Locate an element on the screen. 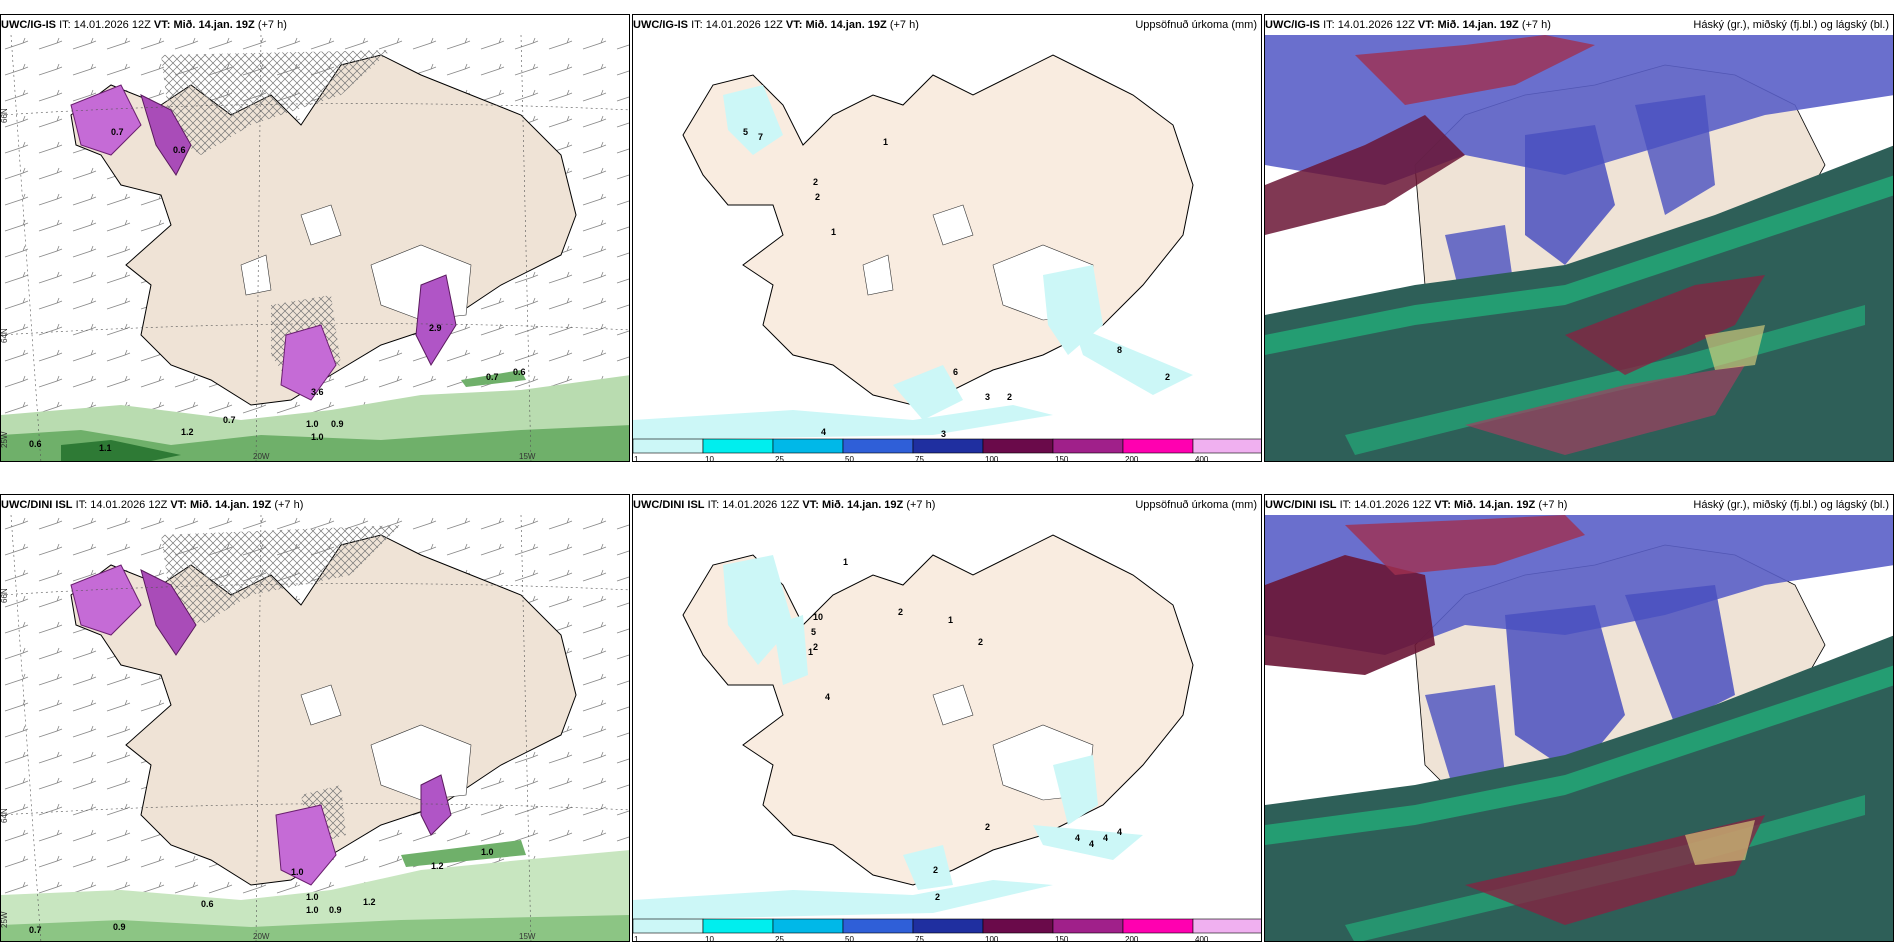 The image size is (1900, 950). lat-label: 66N is located at coordinates (5, 595).